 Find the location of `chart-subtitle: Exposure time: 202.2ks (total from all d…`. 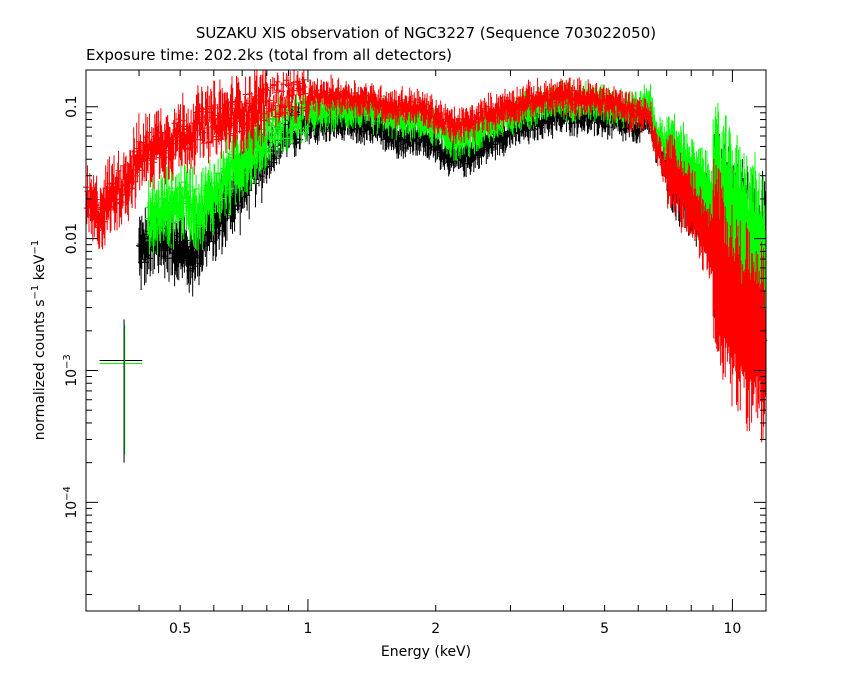

chart-subtitle: Exposure time: 202.2ks (total from all d… is located at coordinates (269, 55).